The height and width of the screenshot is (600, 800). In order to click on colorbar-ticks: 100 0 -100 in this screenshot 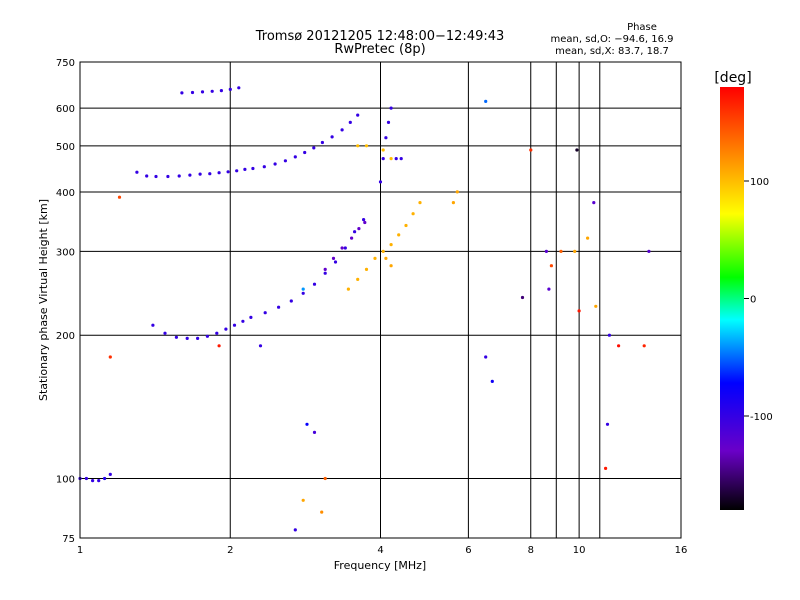, I will do `click(758, 300)`.